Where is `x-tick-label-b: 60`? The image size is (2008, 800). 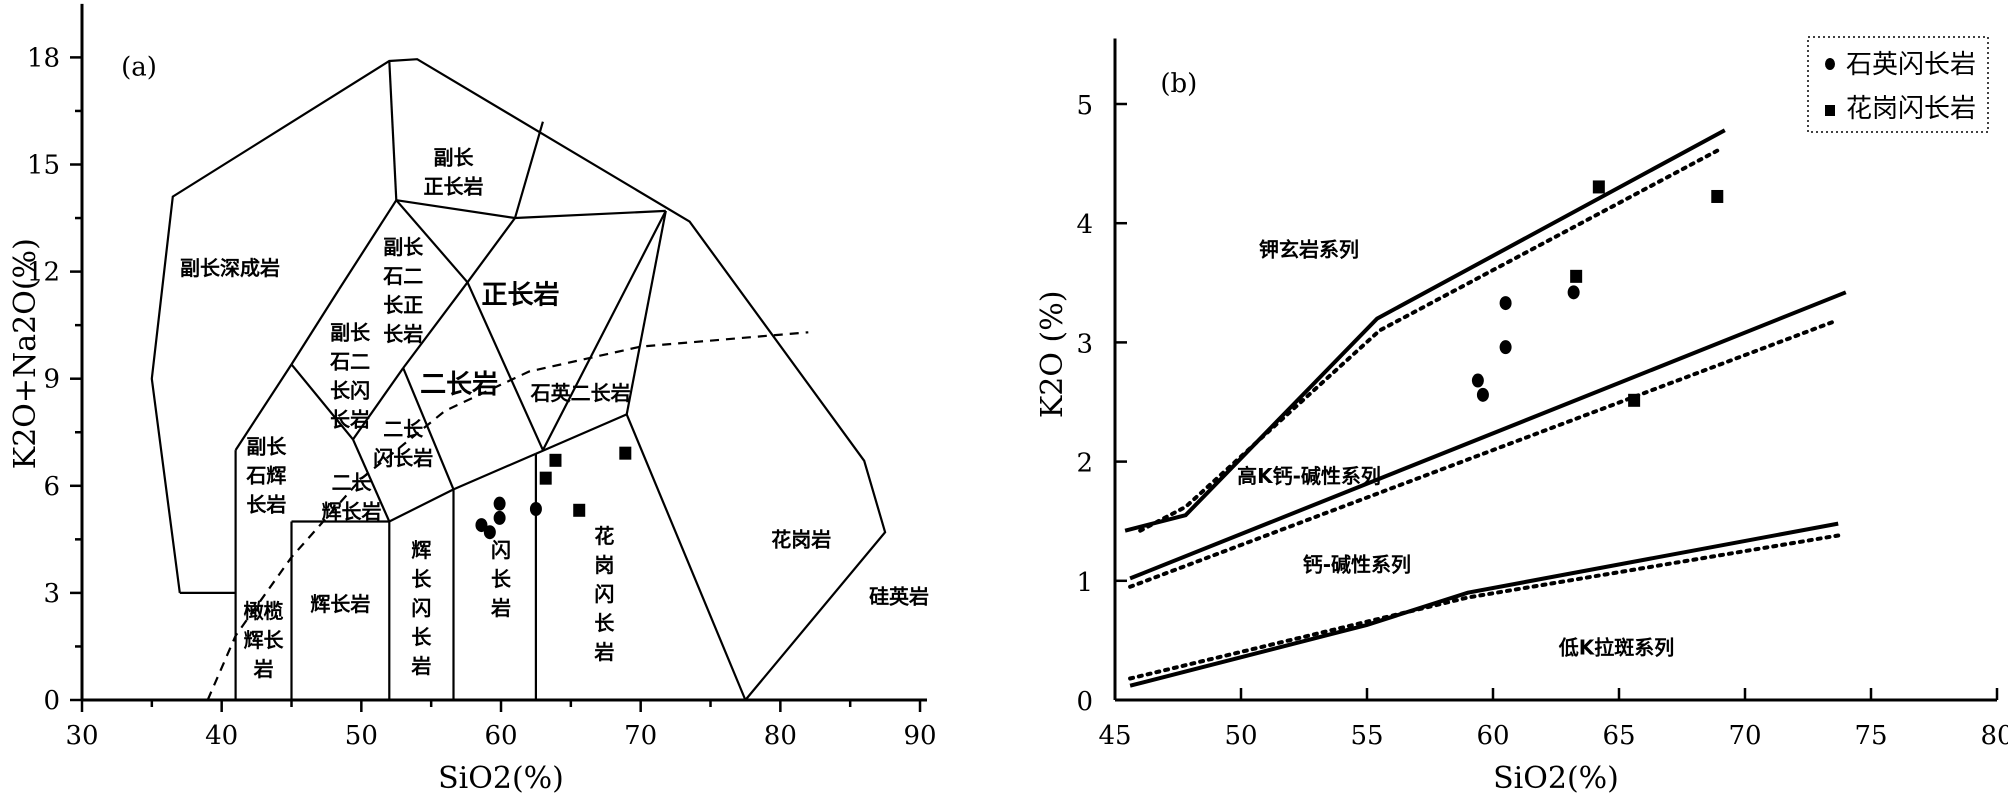
x-tick-label-b: 60 is located at coordinates (1492, 736).